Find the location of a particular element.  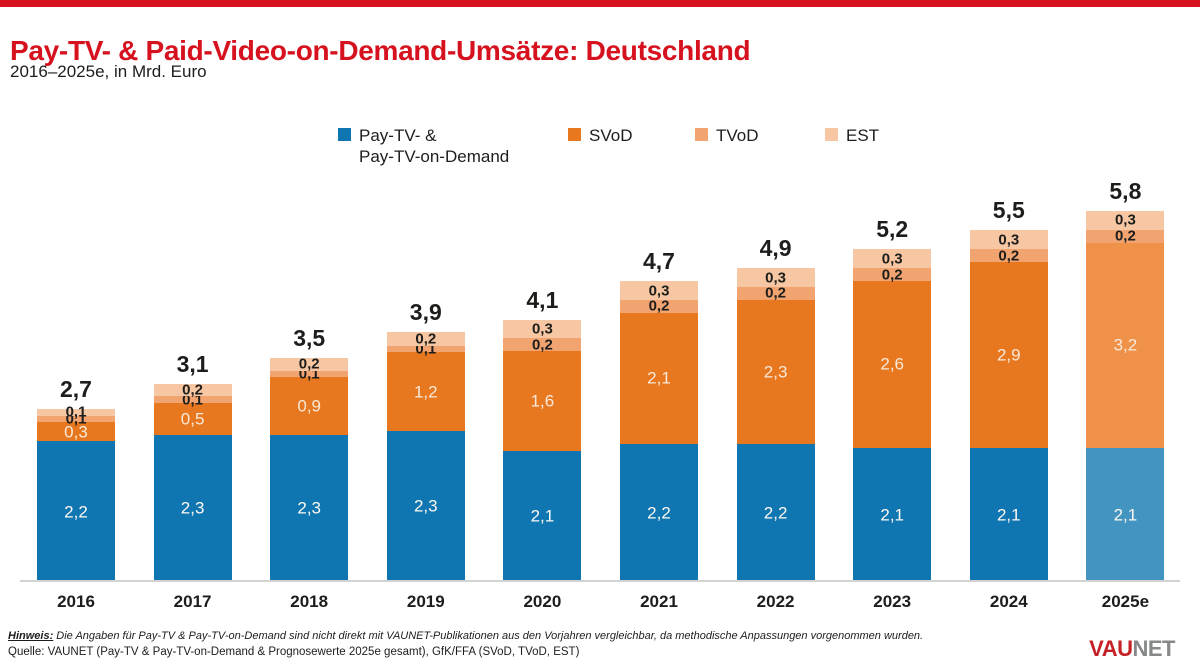

bar-total-label: 5,8 is located at coordinates (1125, 190).